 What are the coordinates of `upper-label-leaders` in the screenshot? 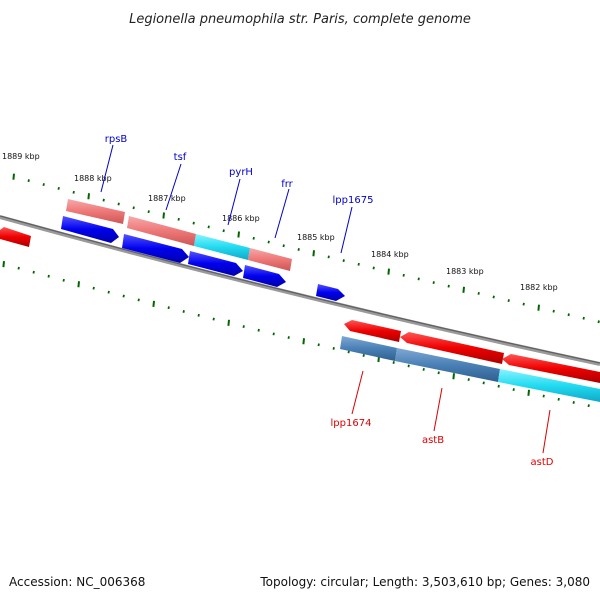 It's located at (226, 199).